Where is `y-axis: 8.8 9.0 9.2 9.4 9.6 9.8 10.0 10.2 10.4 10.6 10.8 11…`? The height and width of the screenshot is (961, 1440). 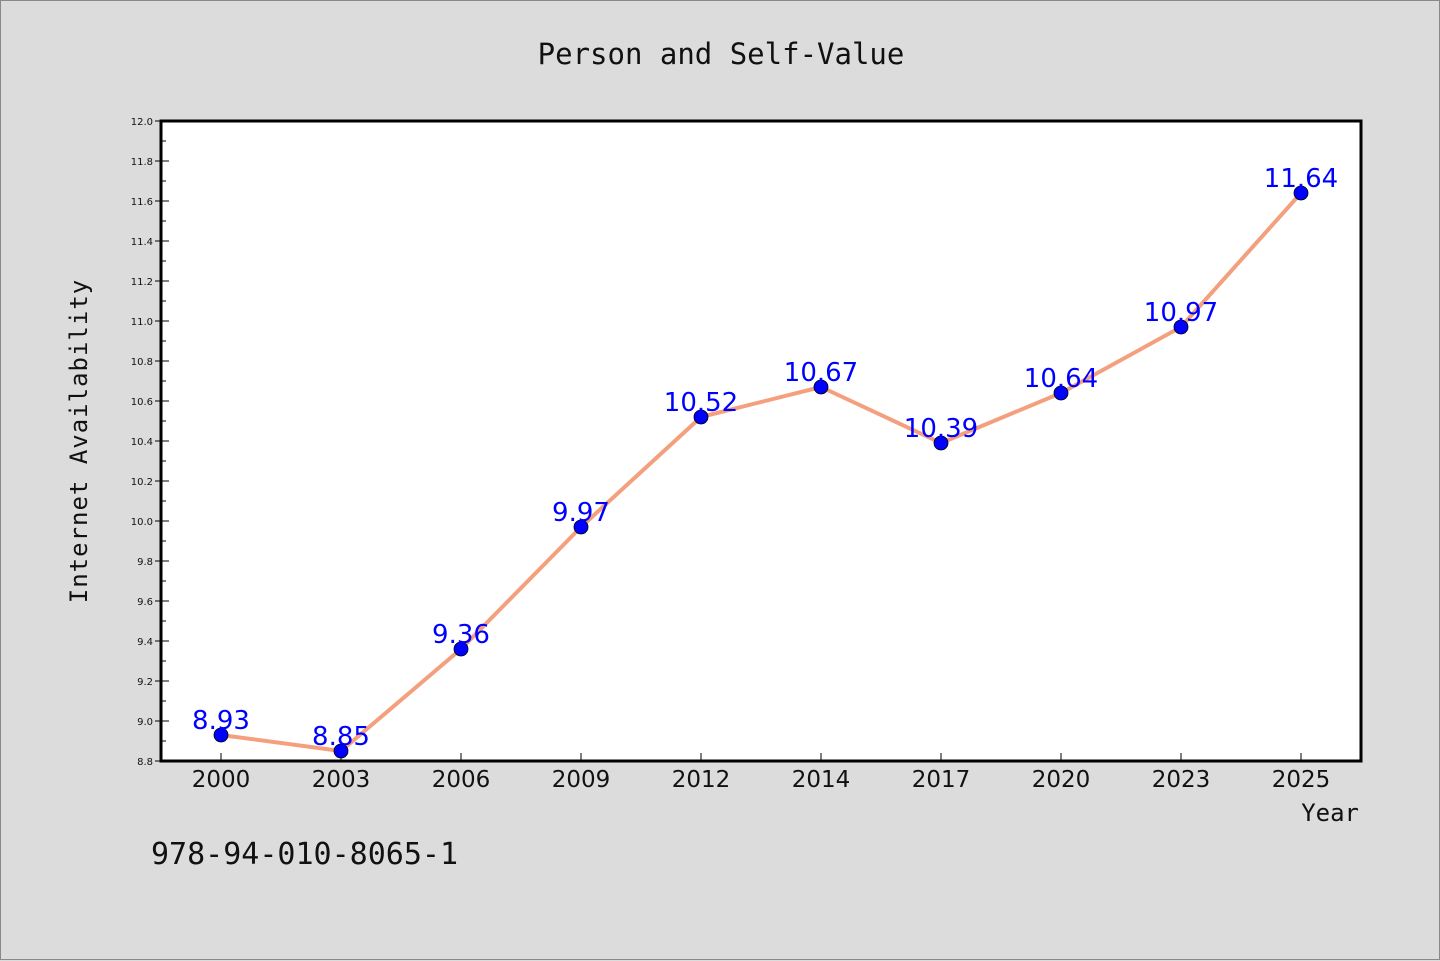 y-axis: 8.8 9.0 9.2 9.4 9.6 9.8 10.0 10.2 10.4 10.6 10.8 11… is located at coordinates (150, 442).